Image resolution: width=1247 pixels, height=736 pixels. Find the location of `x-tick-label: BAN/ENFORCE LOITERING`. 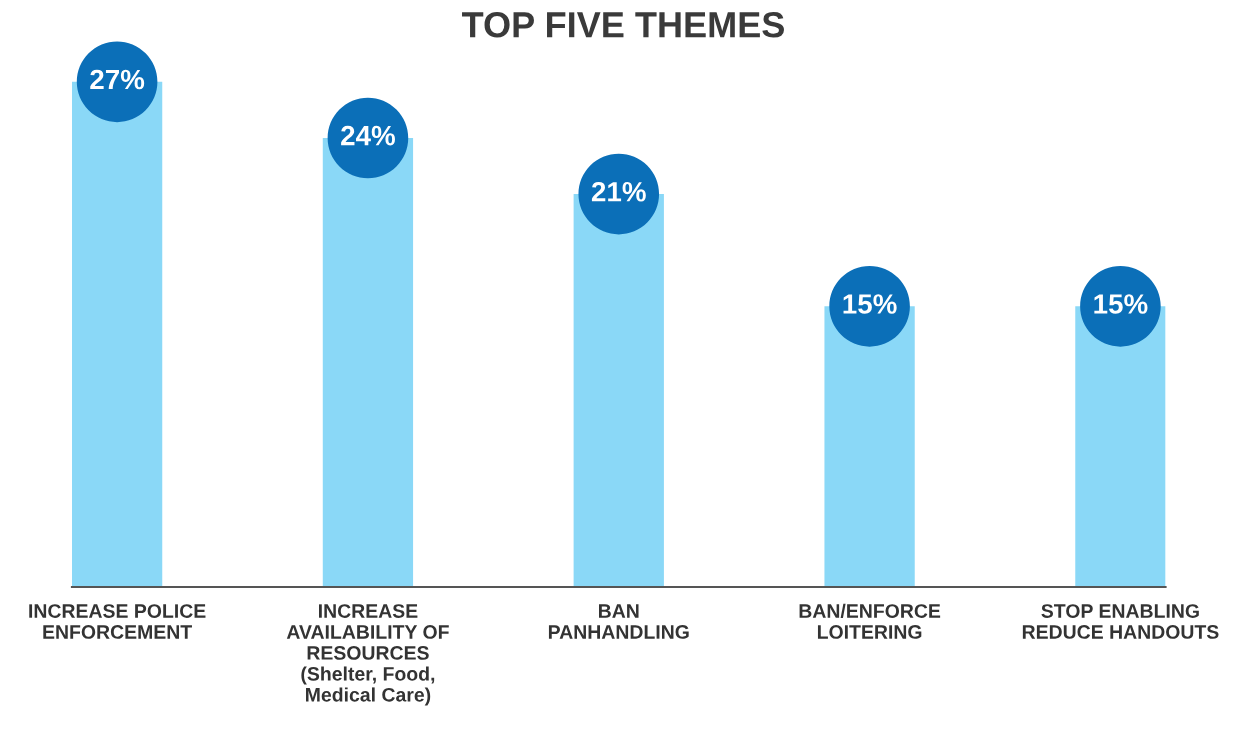

x-tick-label: BAN/ENFORCE LOITERING is located at coordinates (870, 621).